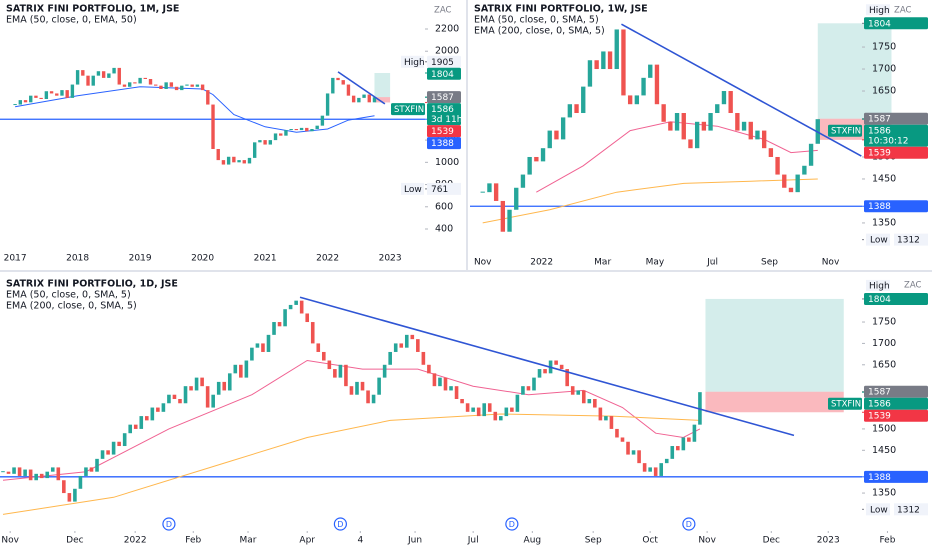 The height and width of the screenshot is (550, 932). I want to click on price-badge-label: 1587, so click(879, 393).